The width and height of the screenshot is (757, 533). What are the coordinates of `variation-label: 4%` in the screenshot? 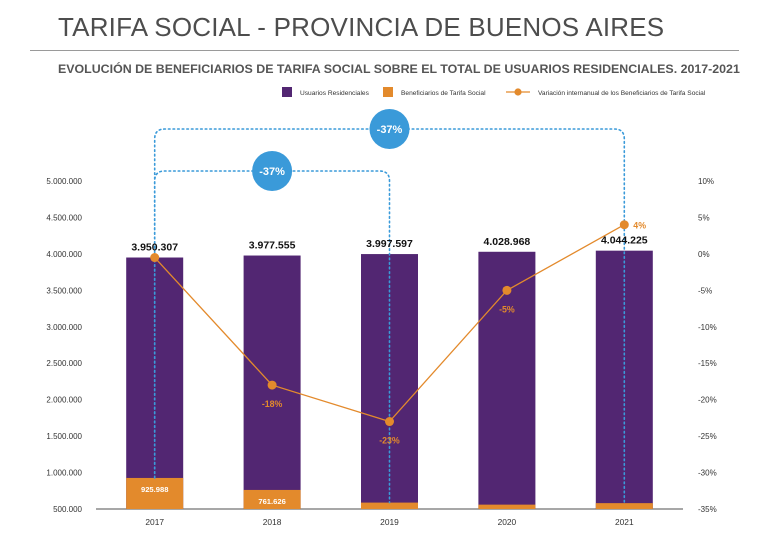 It's located at (639, 226).